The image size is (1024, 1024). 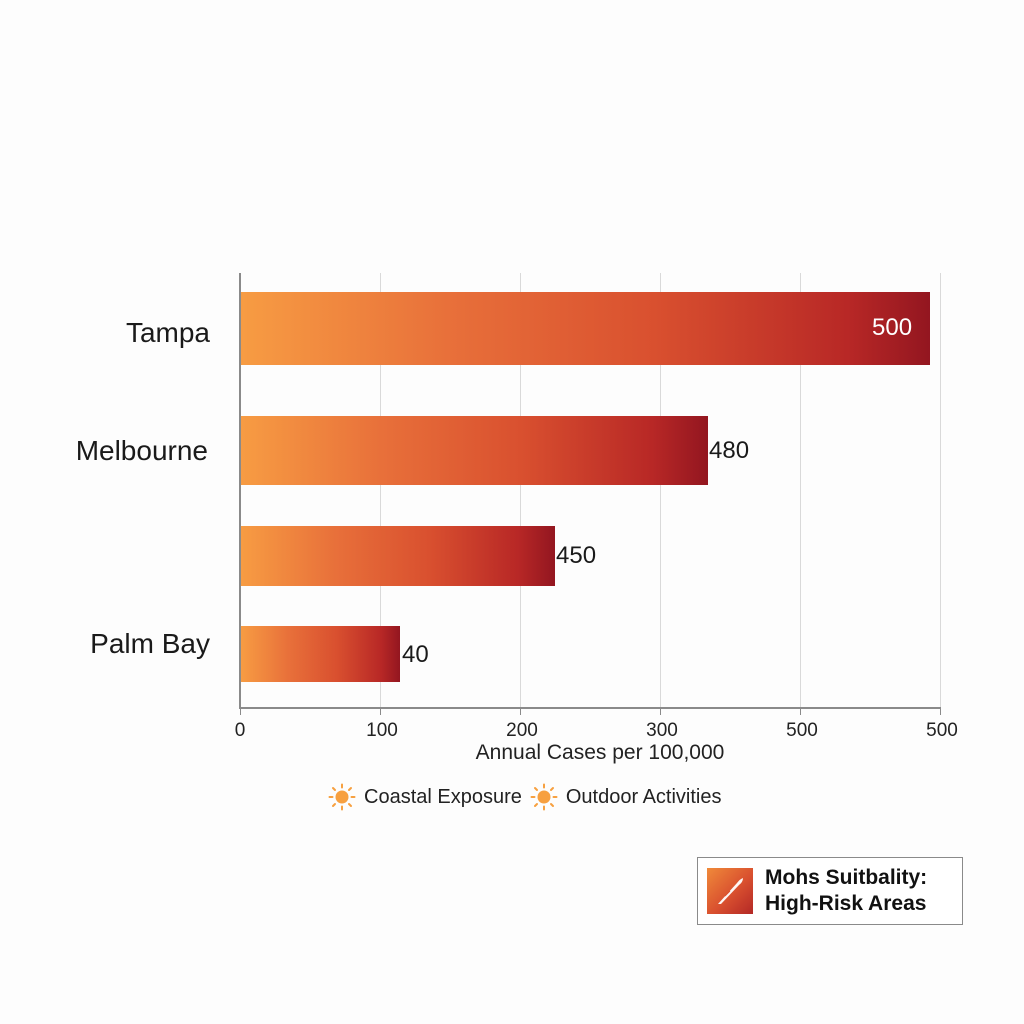 I want to click on value-label-unlabeled: 450, so click(x=576, y=555).